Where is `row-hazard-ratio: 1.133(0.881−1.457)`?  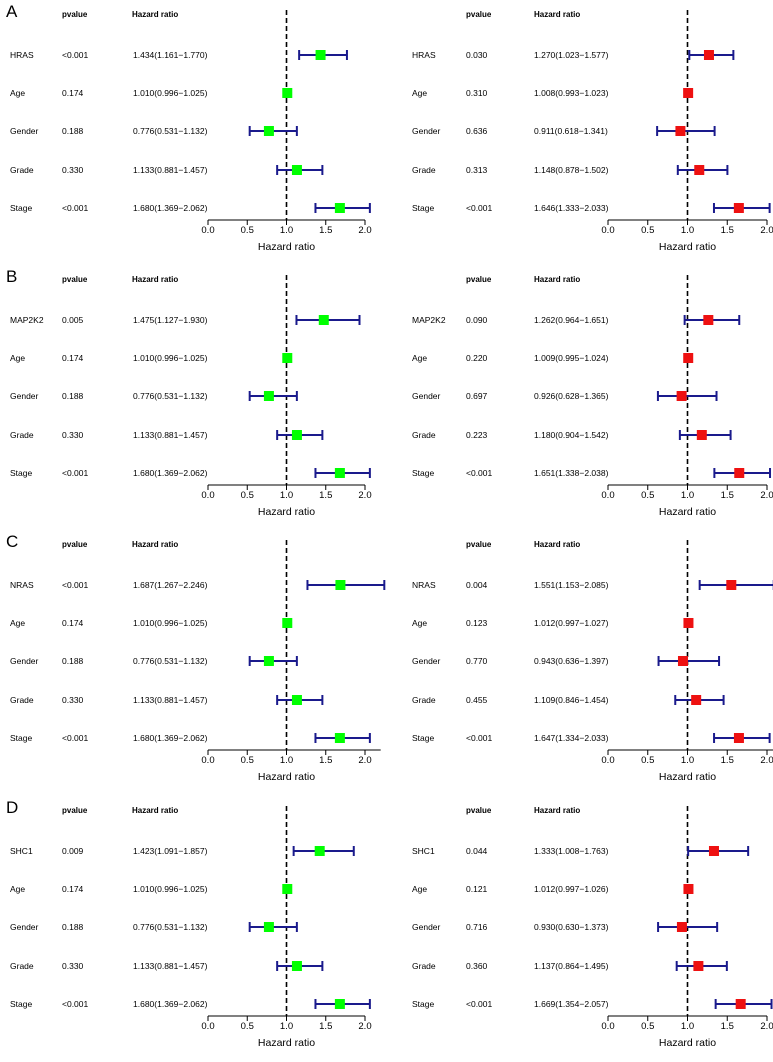 row-hazard-ratio: 1.133(0.881−1.457) is located at coordinates (170, 700).